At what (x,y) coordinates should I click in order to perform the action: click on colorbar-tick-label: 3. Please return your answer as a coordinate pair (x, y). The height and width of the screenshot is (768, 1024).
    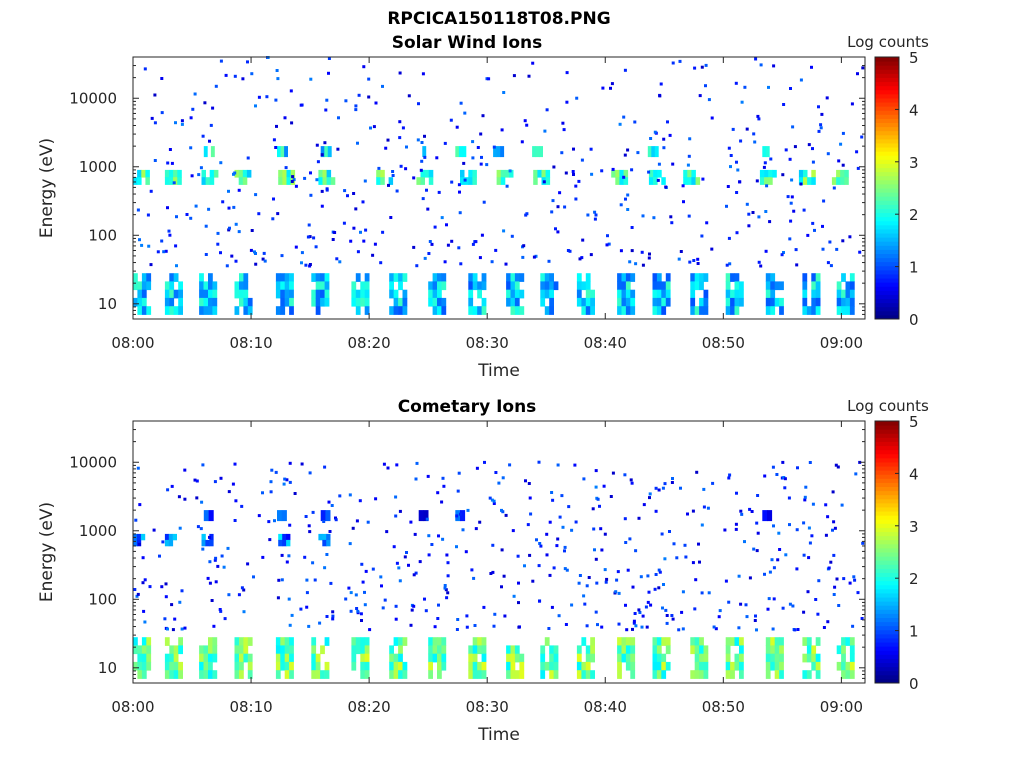
    Looking at the image, I should click on (914, 527).